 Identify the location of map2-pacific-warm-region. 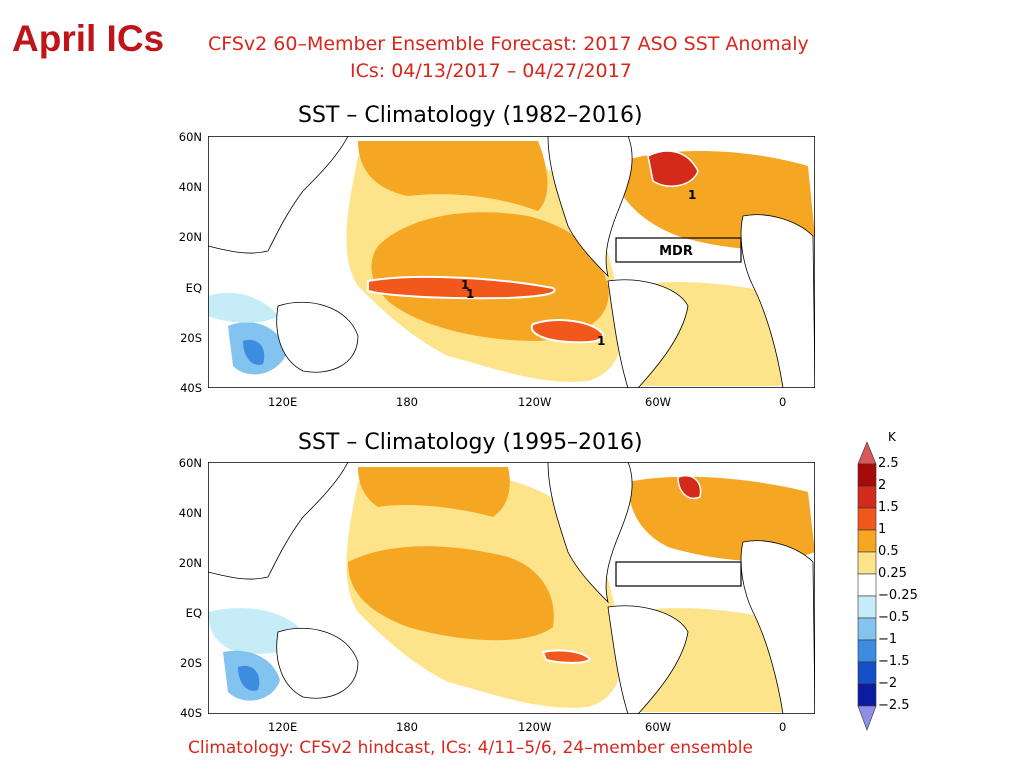
(451, 593).